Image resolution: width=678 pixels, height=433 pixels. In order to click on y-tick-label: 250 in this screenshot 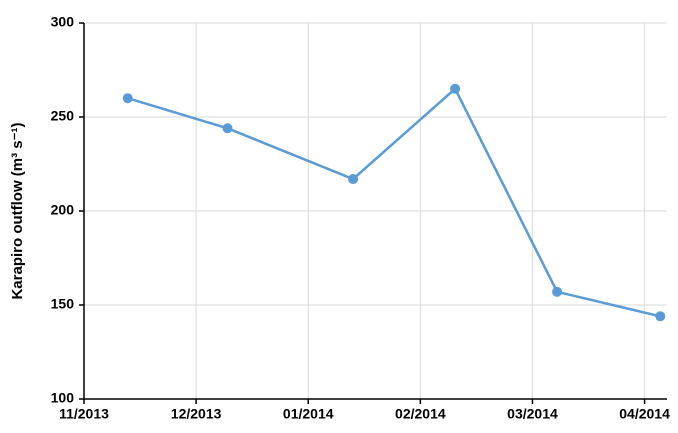, I will do `click(63, 116)`.